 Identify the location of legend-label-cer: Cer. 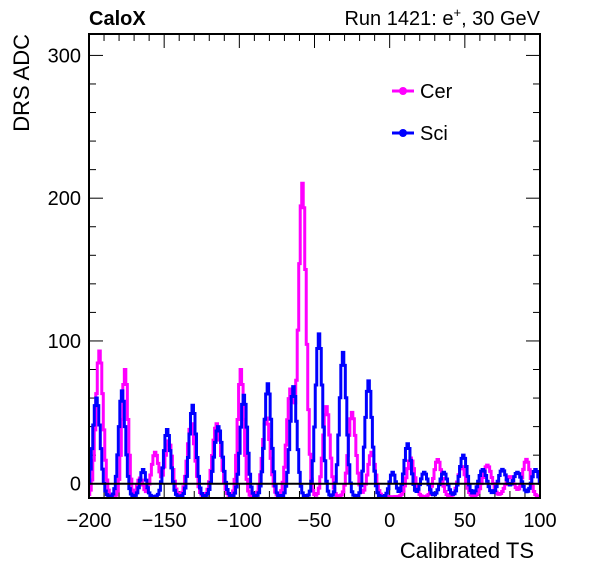
(436, 92).